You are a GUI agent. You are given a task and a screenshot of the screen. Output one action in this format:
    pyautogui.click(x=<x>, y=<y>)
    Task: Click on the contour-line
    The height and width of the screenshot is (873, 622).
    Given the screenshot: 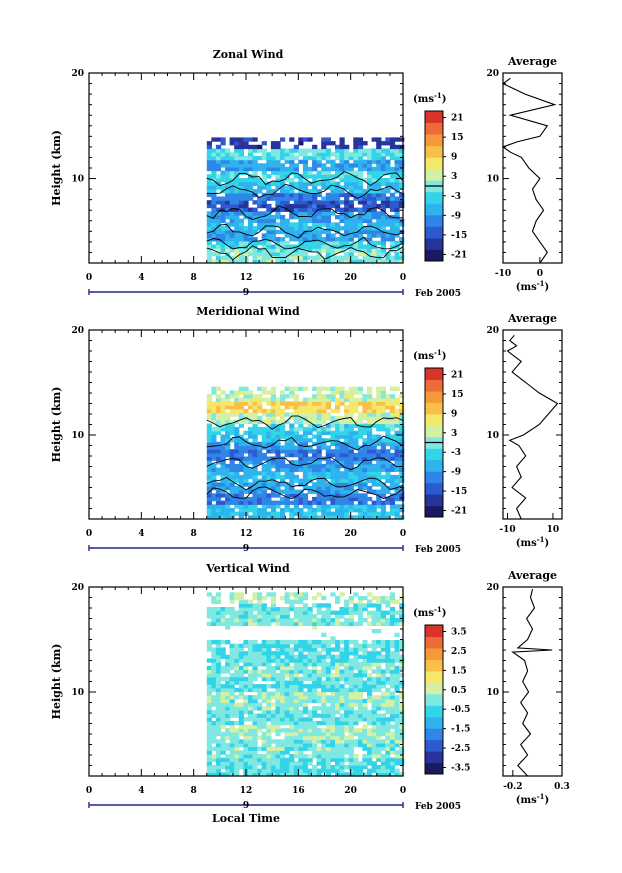 What is the action you would take?
    pyautogui.click(x=305, y=493)
    